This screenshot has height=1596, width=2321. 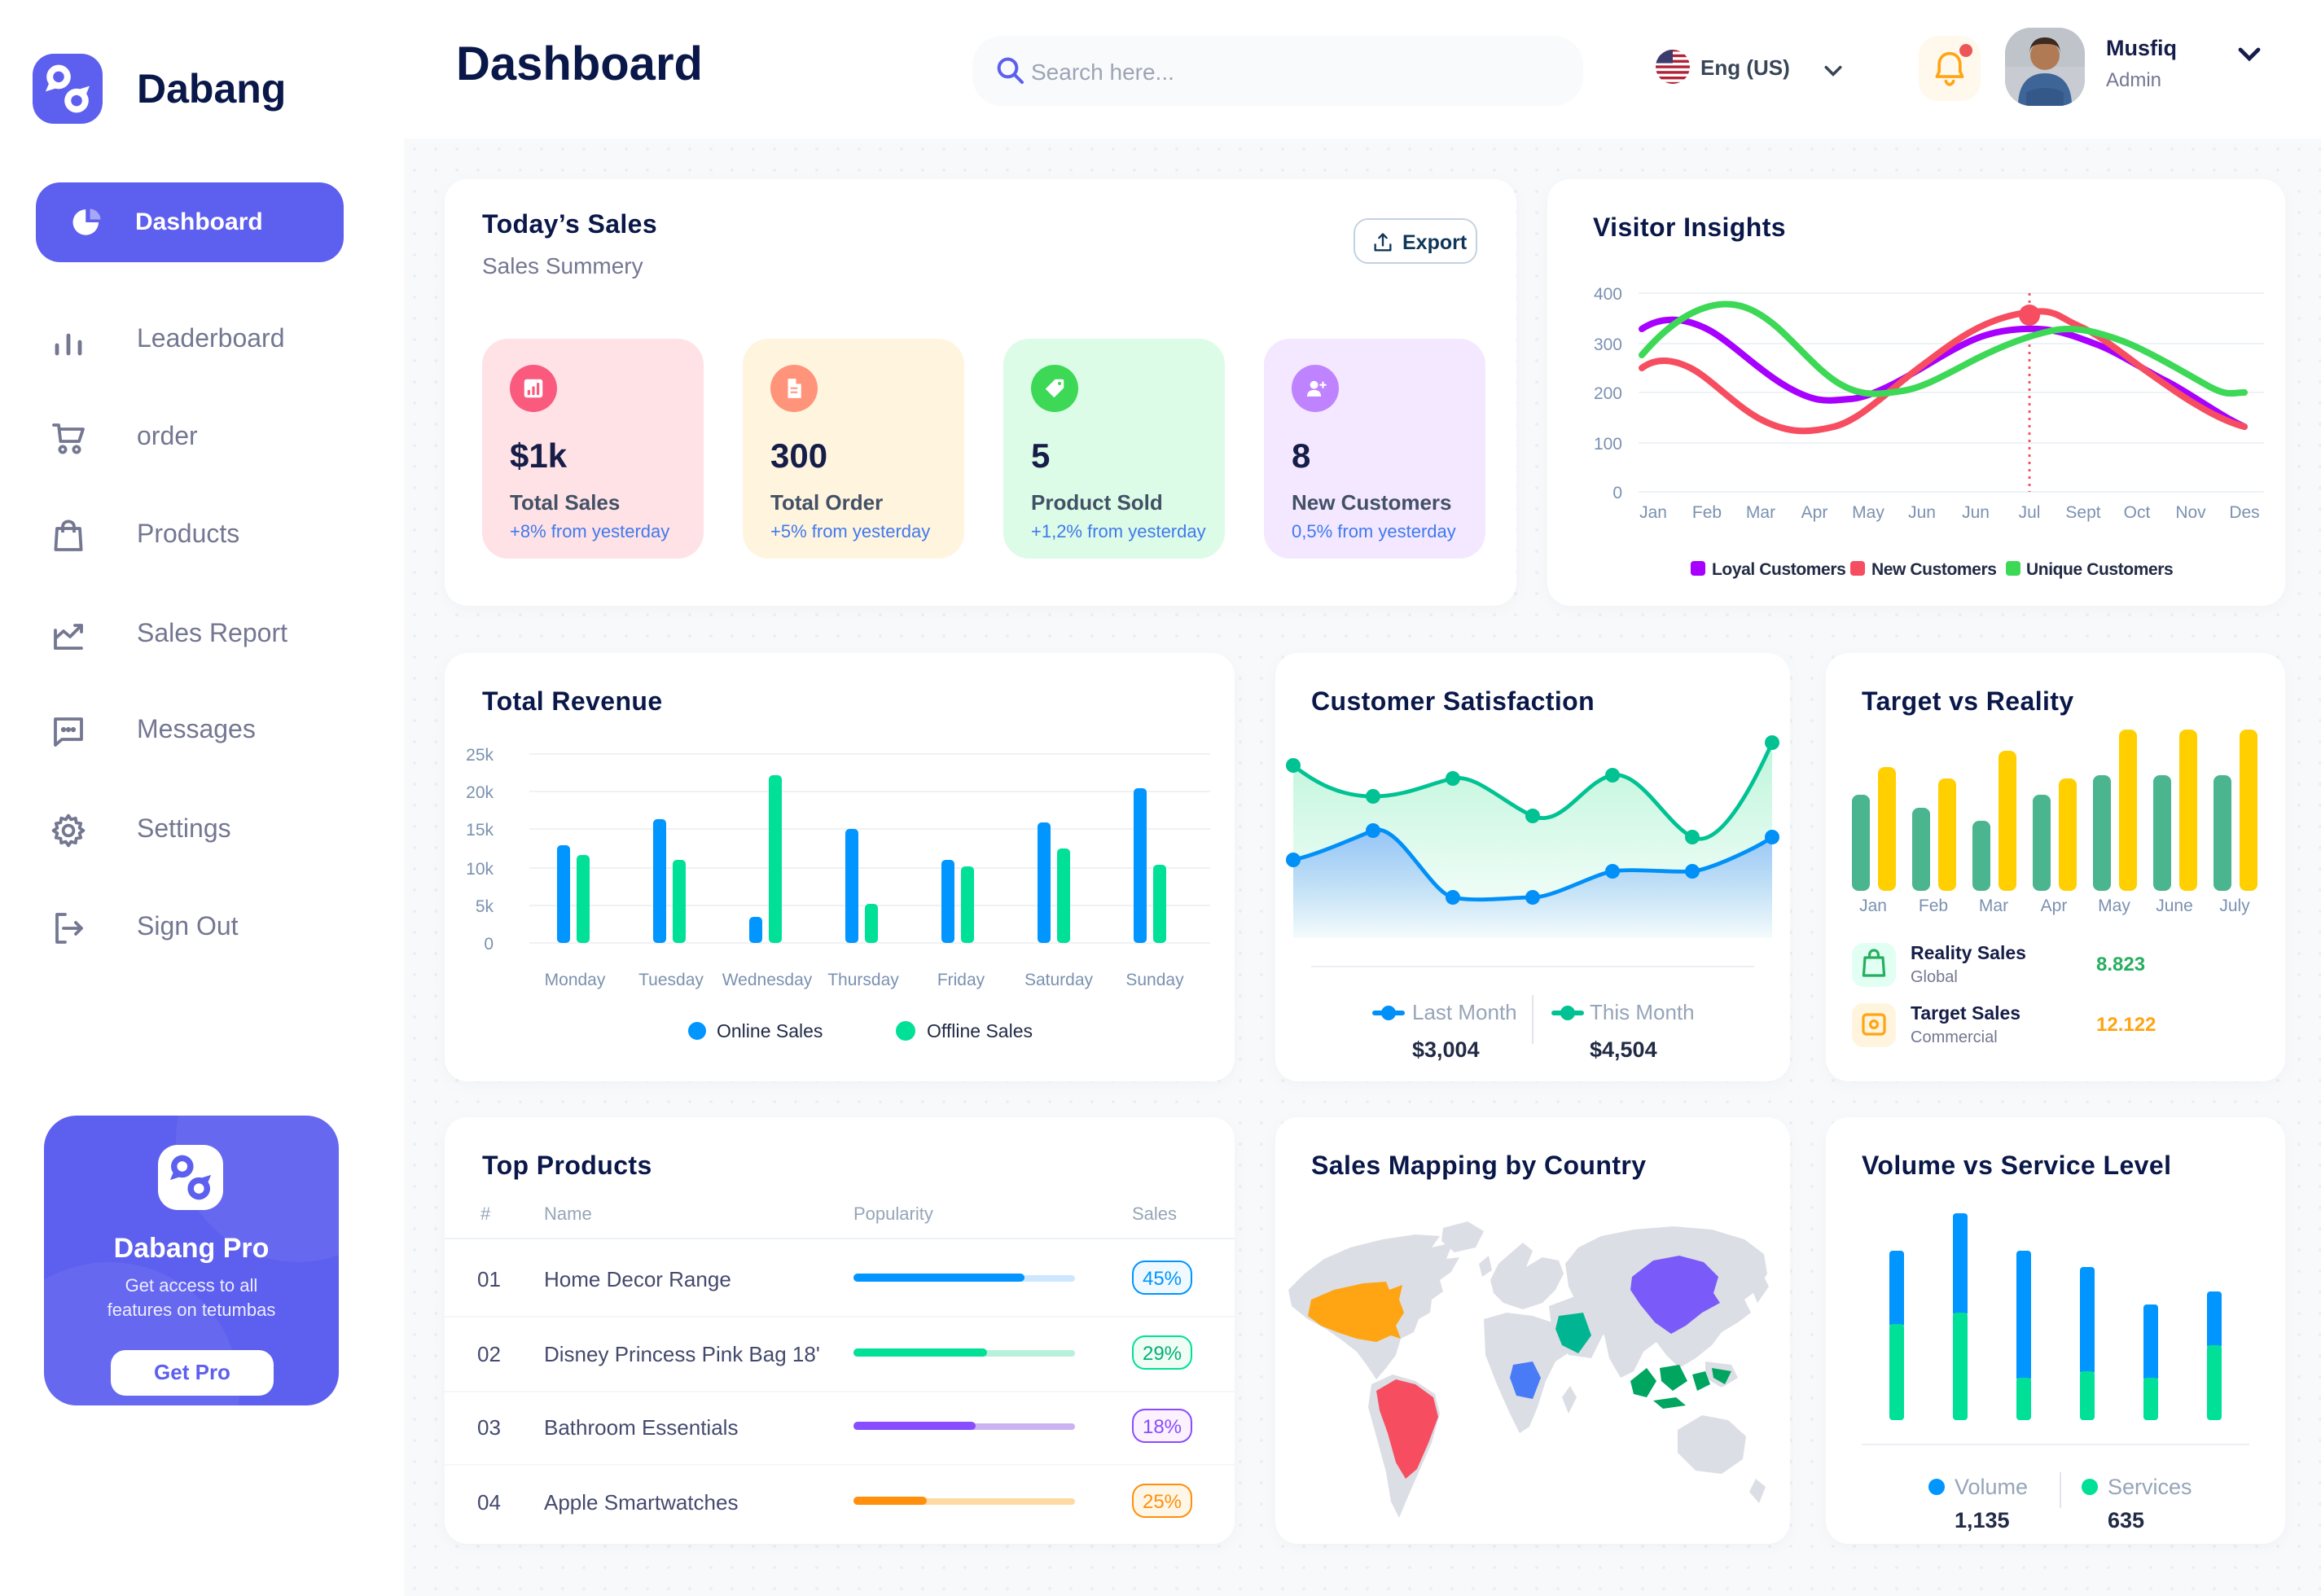 I want to click on svg-text: Target Sales, so click(x=1965, y=1013).